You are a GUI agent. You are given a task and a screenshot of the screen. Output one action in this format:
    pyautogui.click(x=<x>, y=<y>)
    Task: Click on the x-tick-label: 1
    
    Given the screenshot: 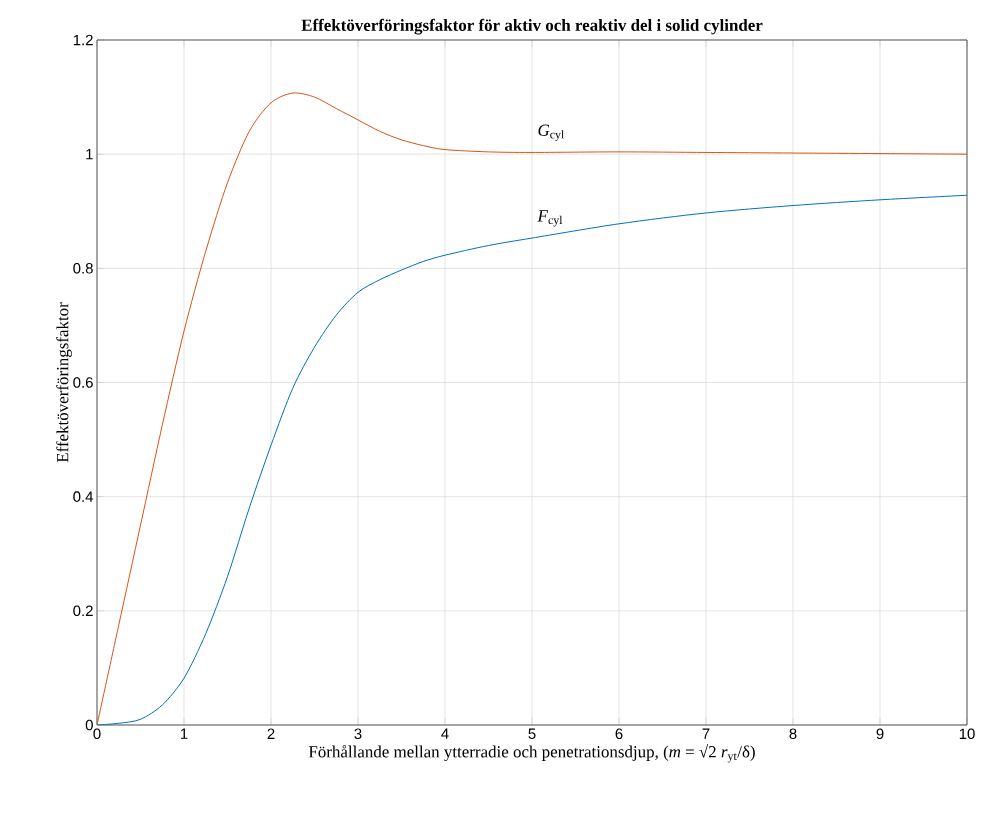 What is the action you would take?
    pyautogui.click(x=184, y=733)
    